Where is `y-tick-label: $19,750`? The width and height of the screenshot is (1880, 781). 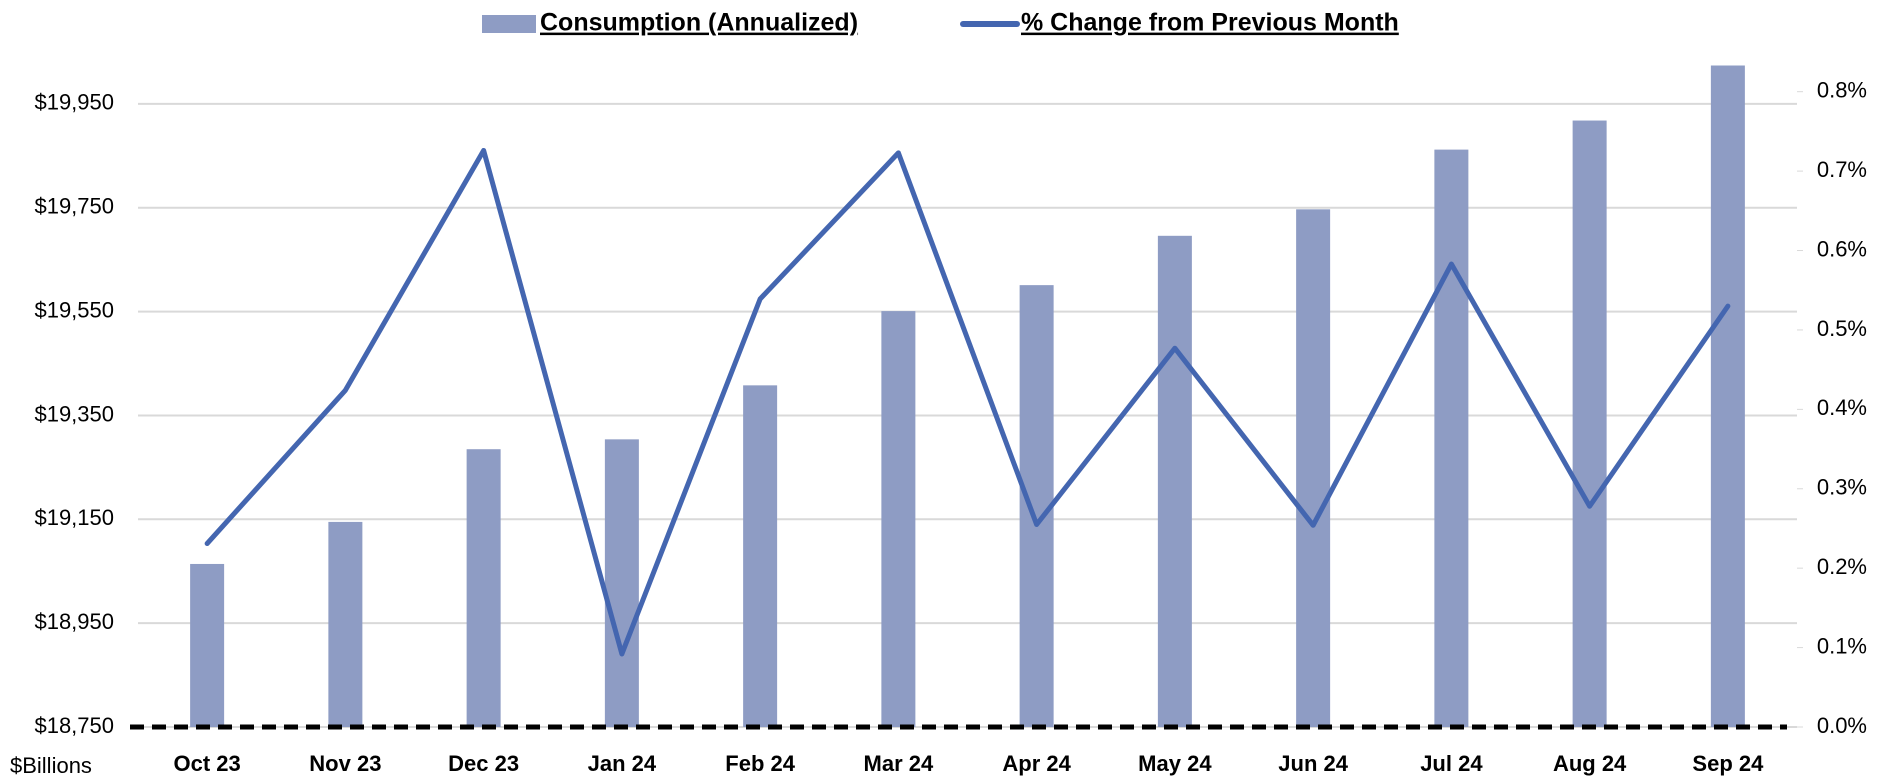 y-tick-label: $19,750 is located at coordinates (74, 206).